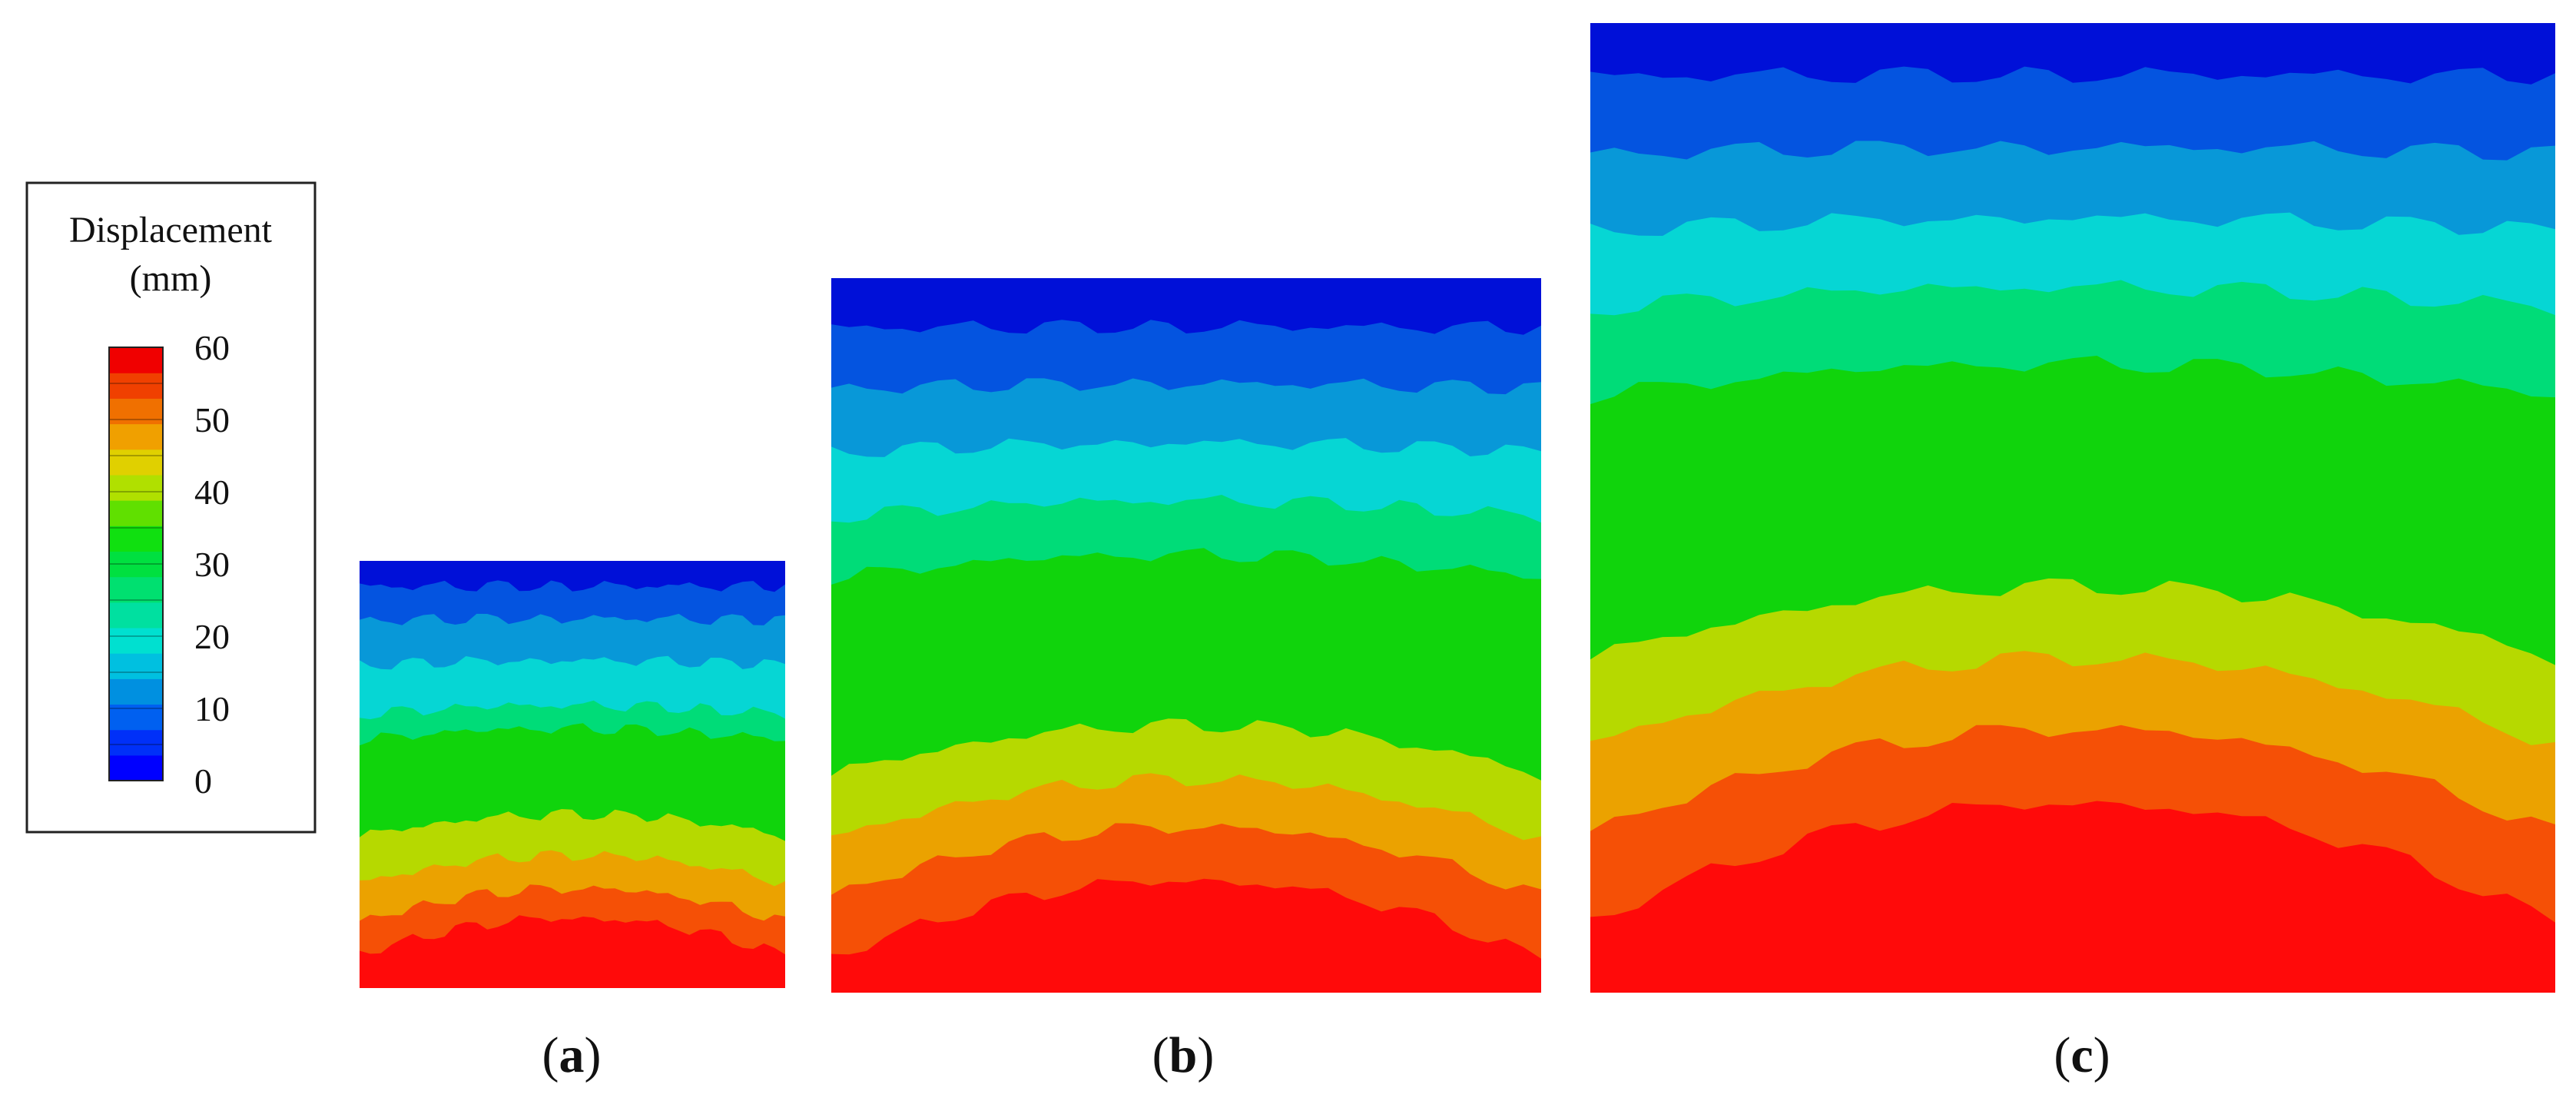 This screenshot has width=2576, height=1101. Describe the element at coordinates (171, 230) in the screenshot. I see `legend-title: Displacement` at that location.